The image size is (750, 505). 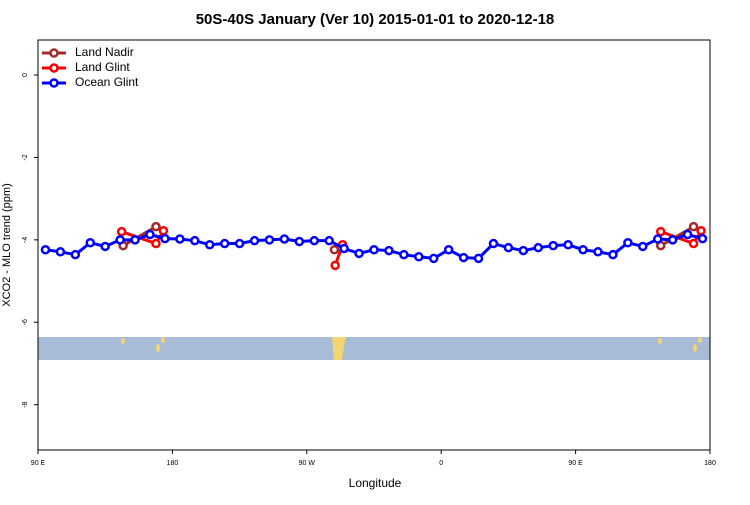 I want to click on y-axis-label: XCO2 - MLO trend (ppm), so click(x=7, y=244).